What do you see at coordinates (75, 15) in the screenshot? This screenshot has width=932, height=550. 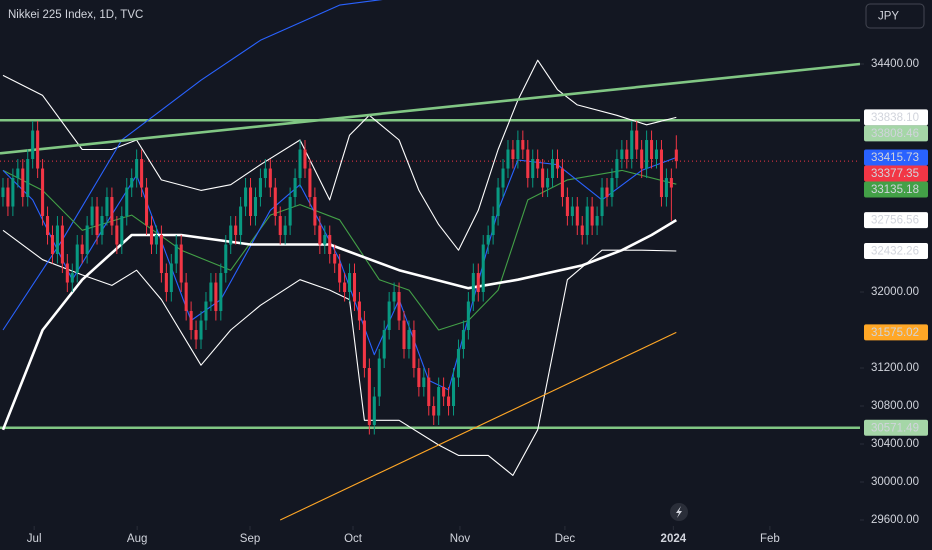 I see `chart-title: Nikkei 225 Index, 1D, TVC` at bounding box center [75, 15].